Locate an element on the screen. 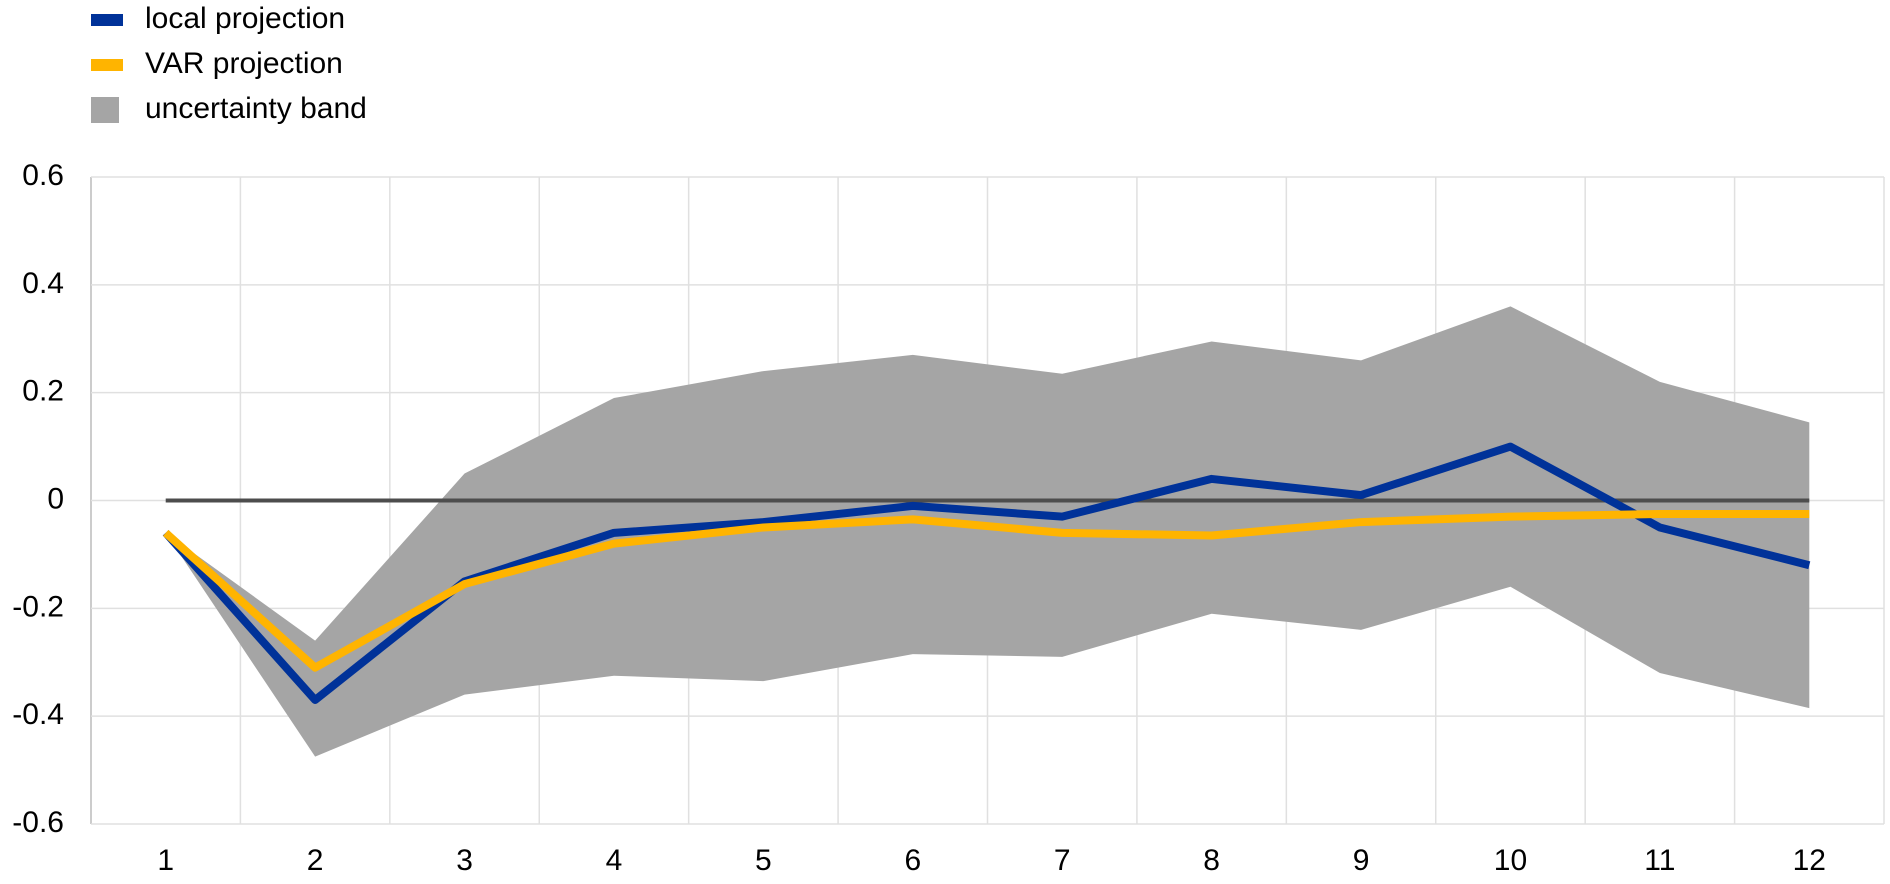 The height and width of the screenshot is (884, 1890). x-tick-label: 1 is located at coordinates (165, 860).